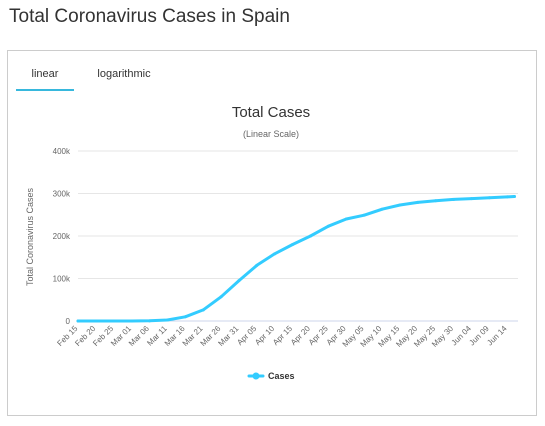  What do you see at coordinates (68, 321) in the screenshot?
I see `y-tick-label: 0` at bounding box center [68, 321].